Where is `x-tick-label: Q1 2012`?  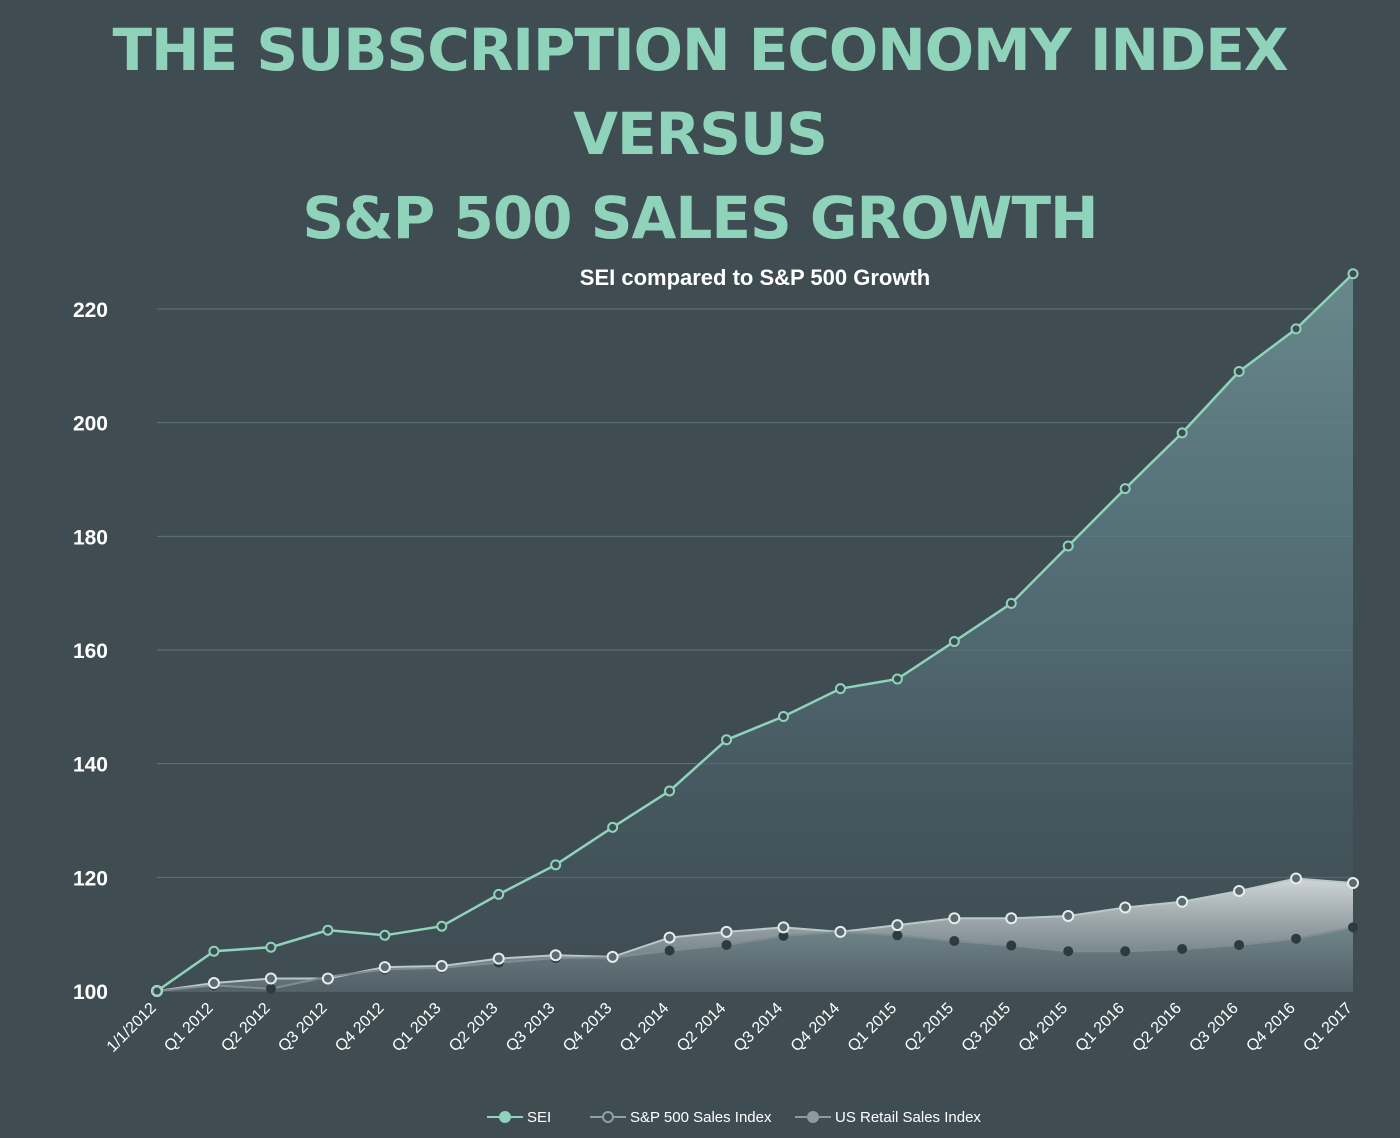 x-tick-label: Q1 2012 is located at coordinates (188, 1027).